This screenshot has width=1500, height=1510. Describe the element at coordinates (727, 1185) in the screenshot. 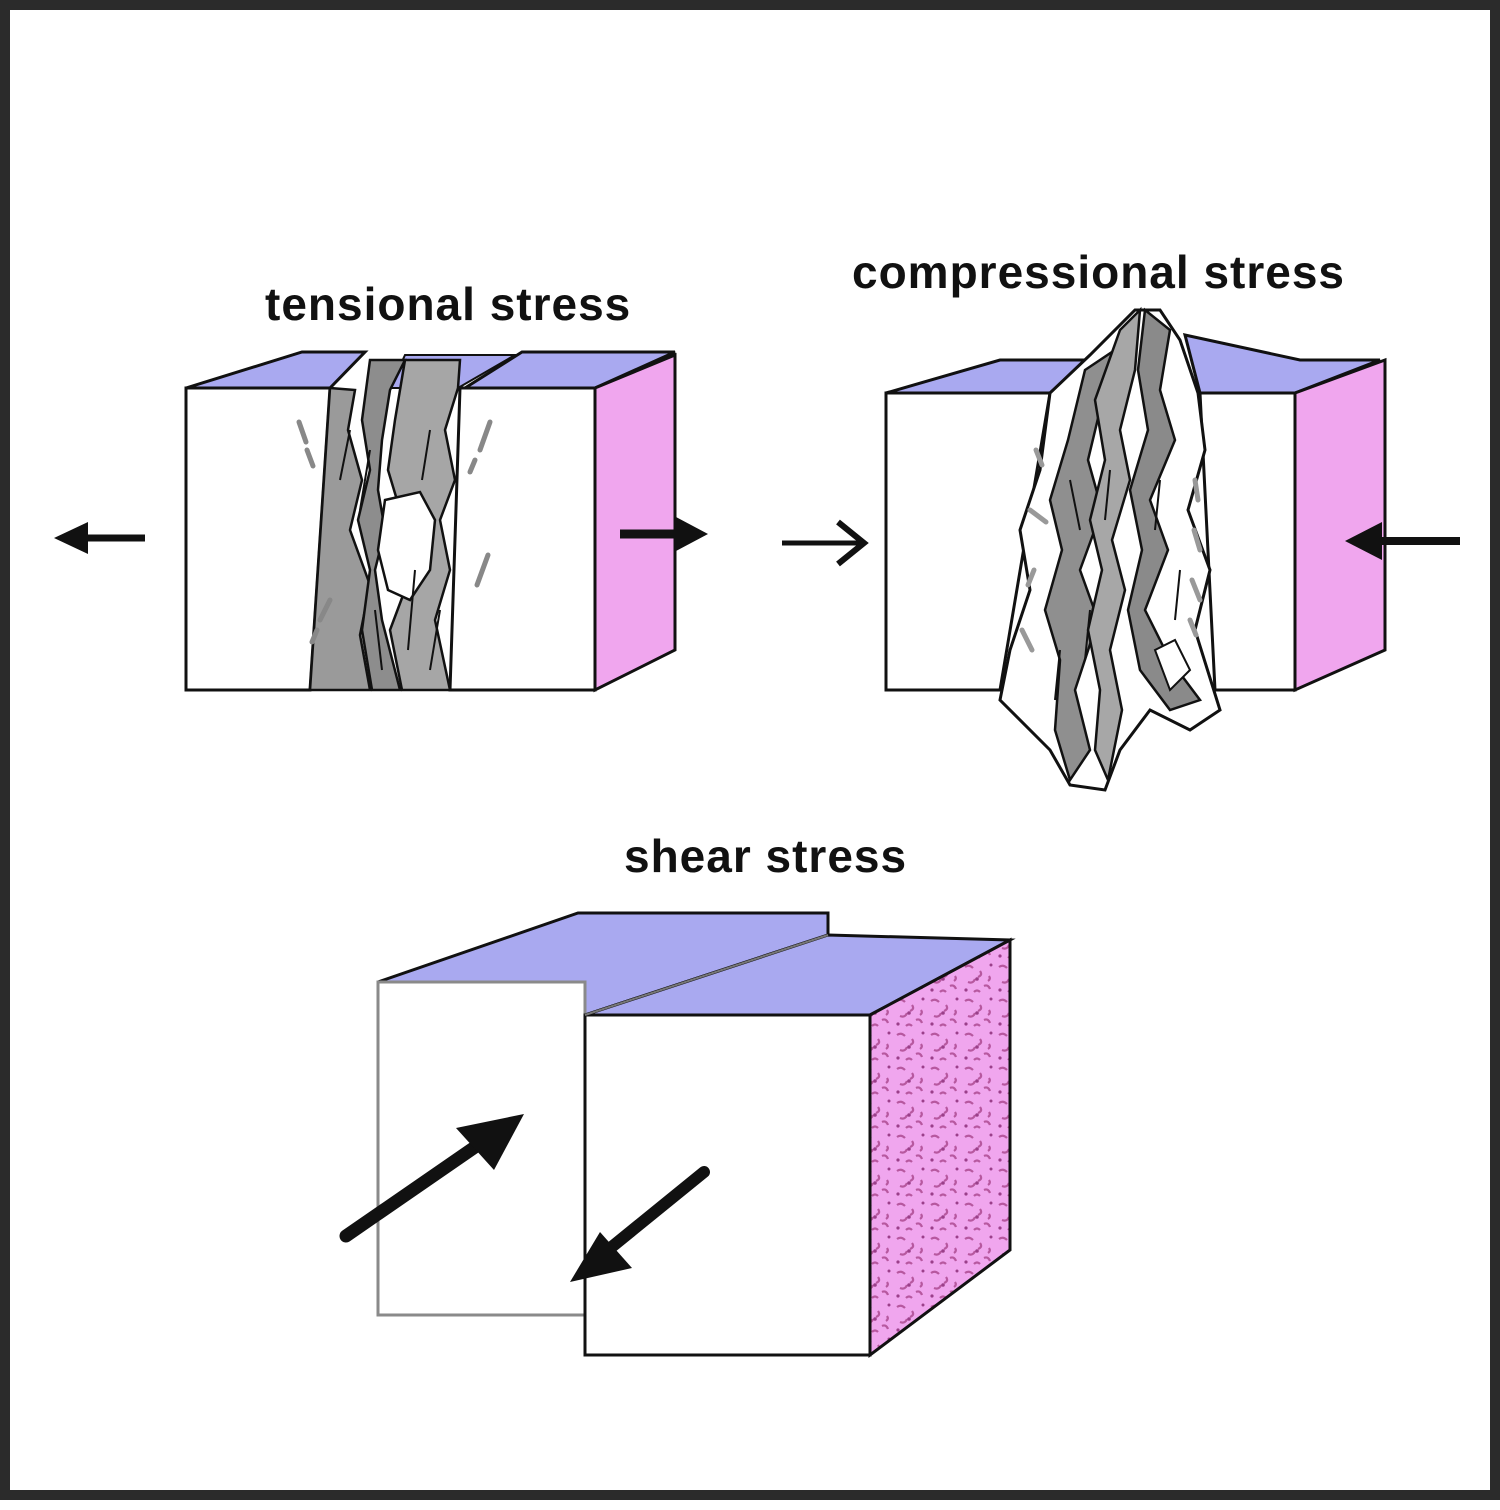

I see `right-block-front-face` at that location.